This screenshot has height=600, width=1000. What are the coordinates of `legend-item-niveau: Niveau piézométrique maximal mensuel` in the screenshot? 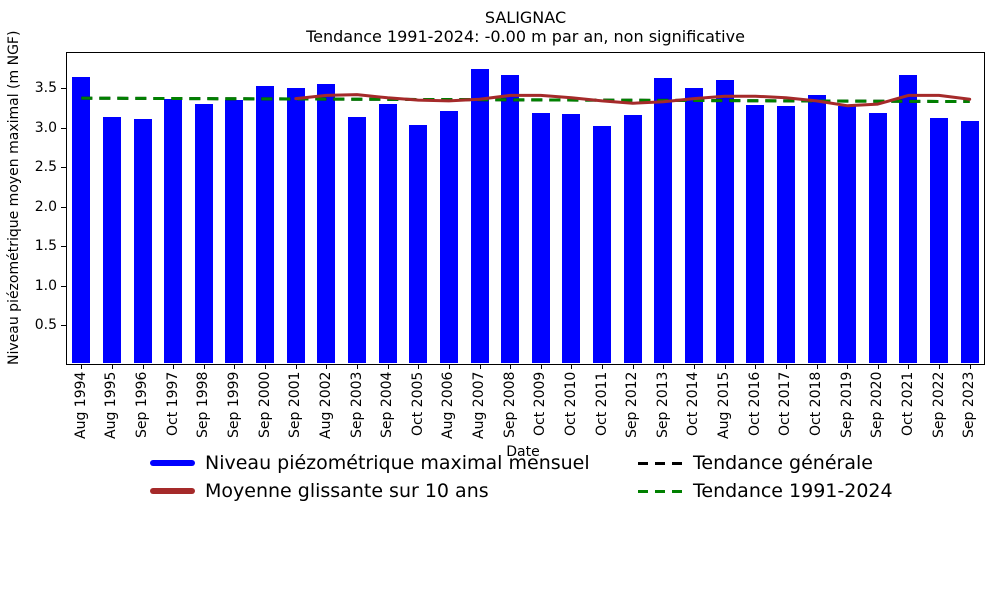 It's located at (370, 463).